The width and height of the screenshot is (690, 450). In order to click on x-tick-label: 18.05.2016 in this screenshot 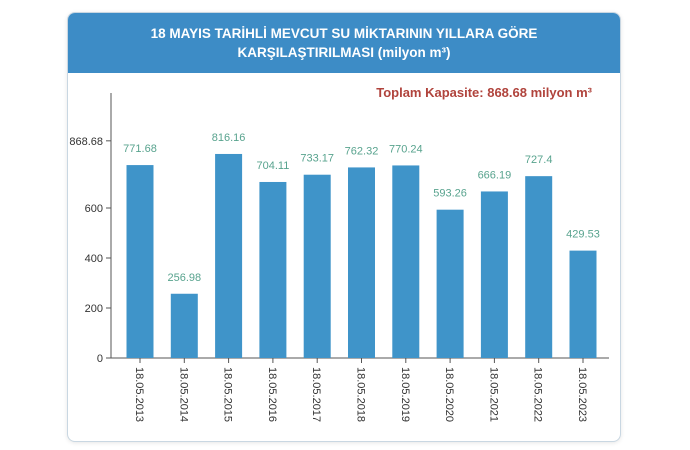, I will do `click(272, 394)`.